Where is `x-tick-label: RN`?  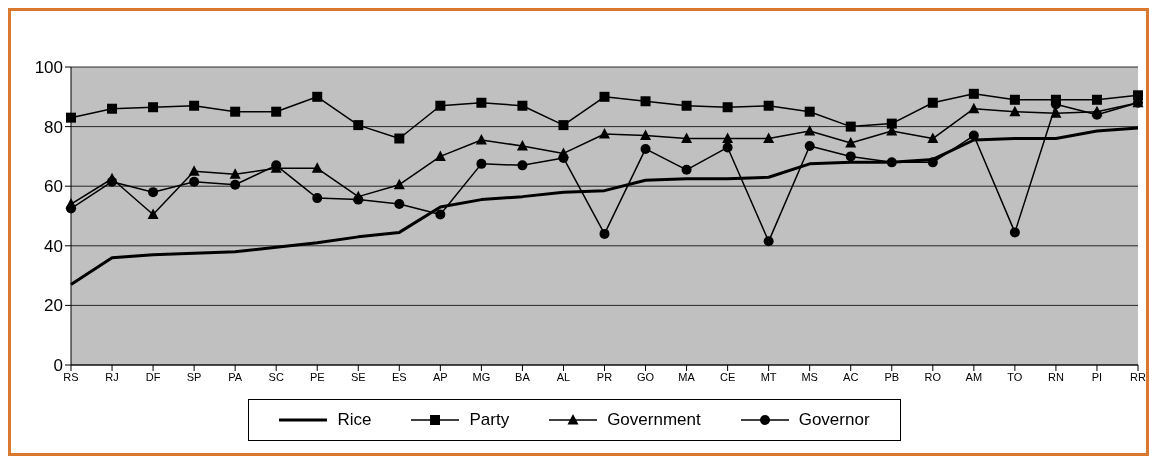 x-tick-label: RN is located at coordinates (1055, 376).